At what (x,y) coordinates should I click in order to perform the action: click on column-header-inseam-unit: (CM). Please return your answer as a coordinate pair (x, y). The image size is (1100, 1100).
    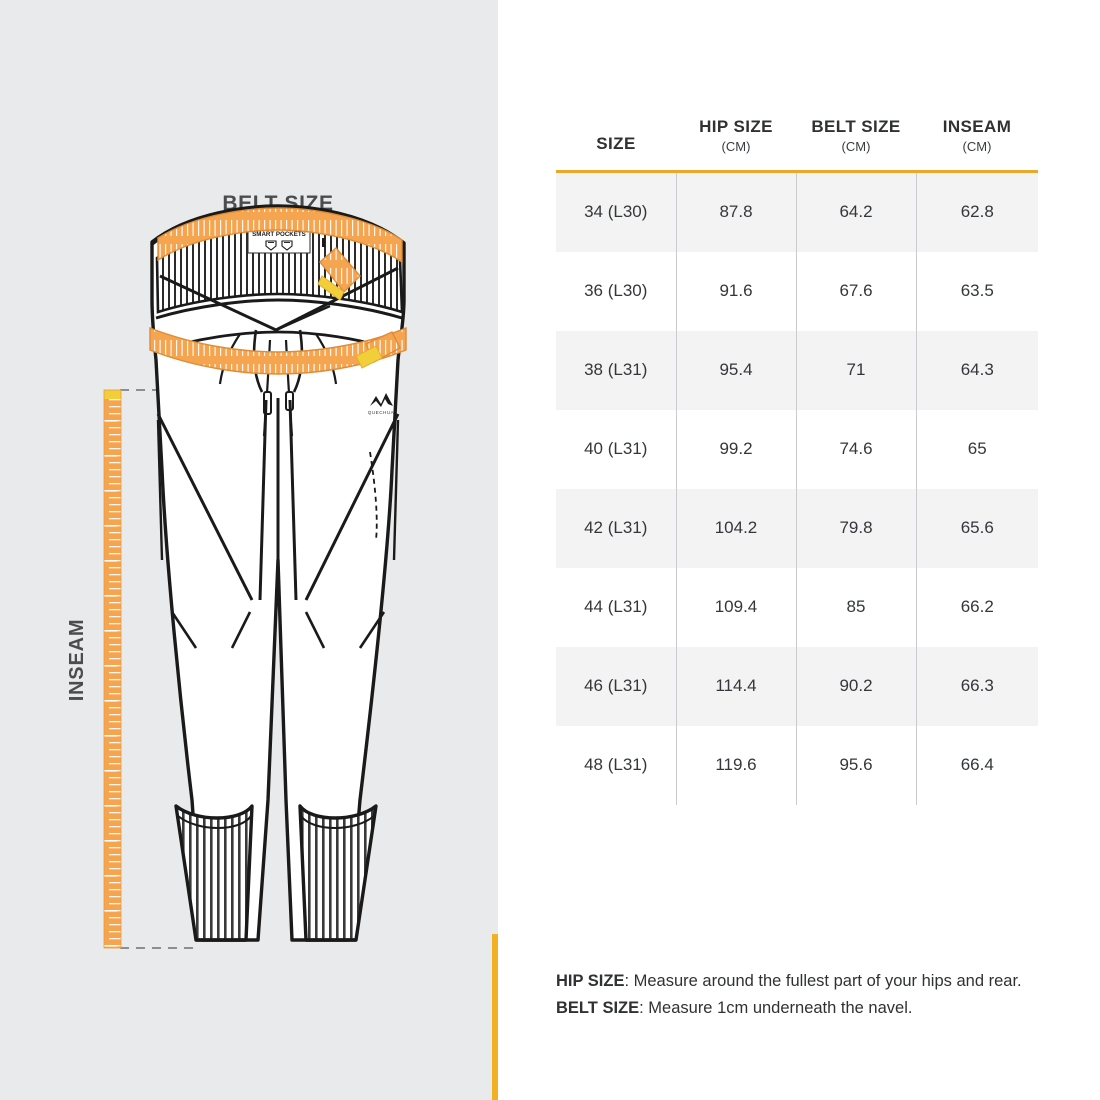
    Looking at the image, I should click on (977, 146).